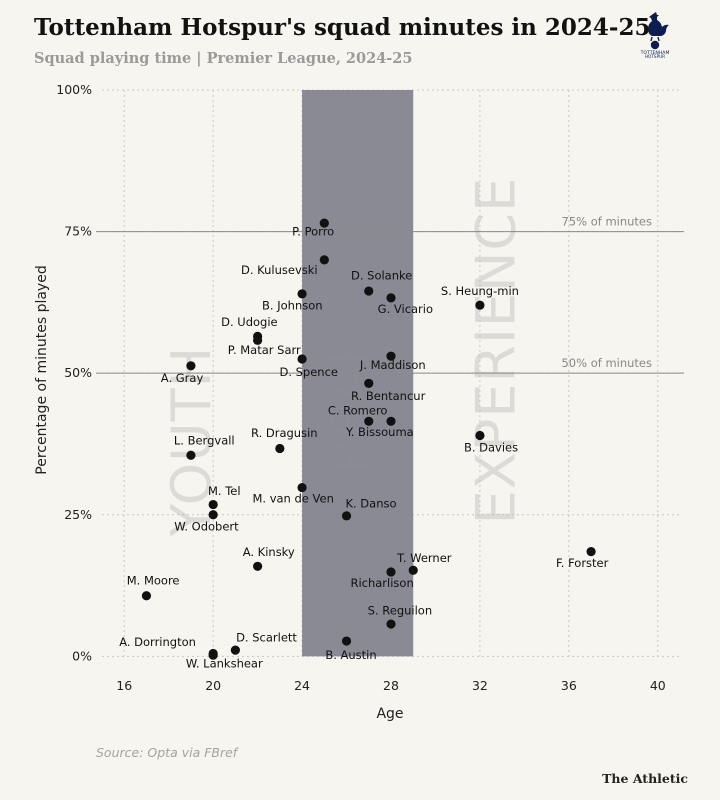 The image size is (720, 800). What do you see at coordinates (388, 396) in the screenshot?
I see `data-point-label: R. Bentancur` at bounding box center [388, 396].